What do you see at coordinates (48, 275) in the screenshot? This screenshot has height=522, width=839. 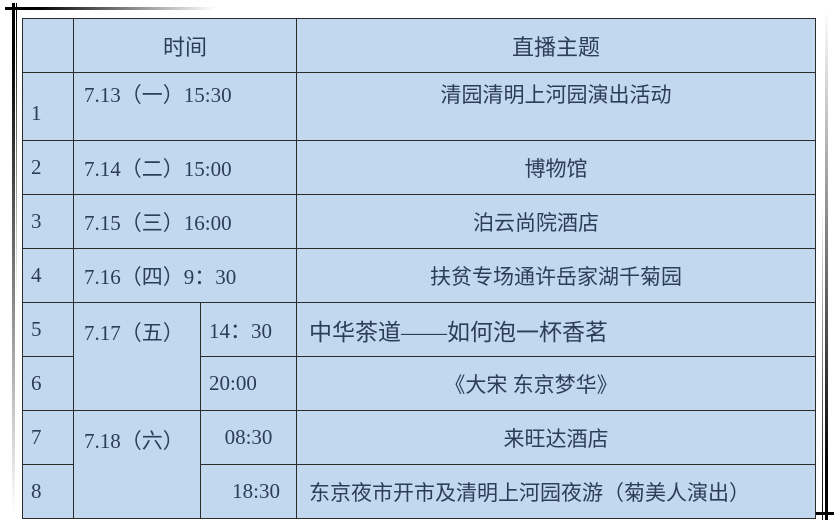 I see `row-number: 4` at bounding box center [48, 275].